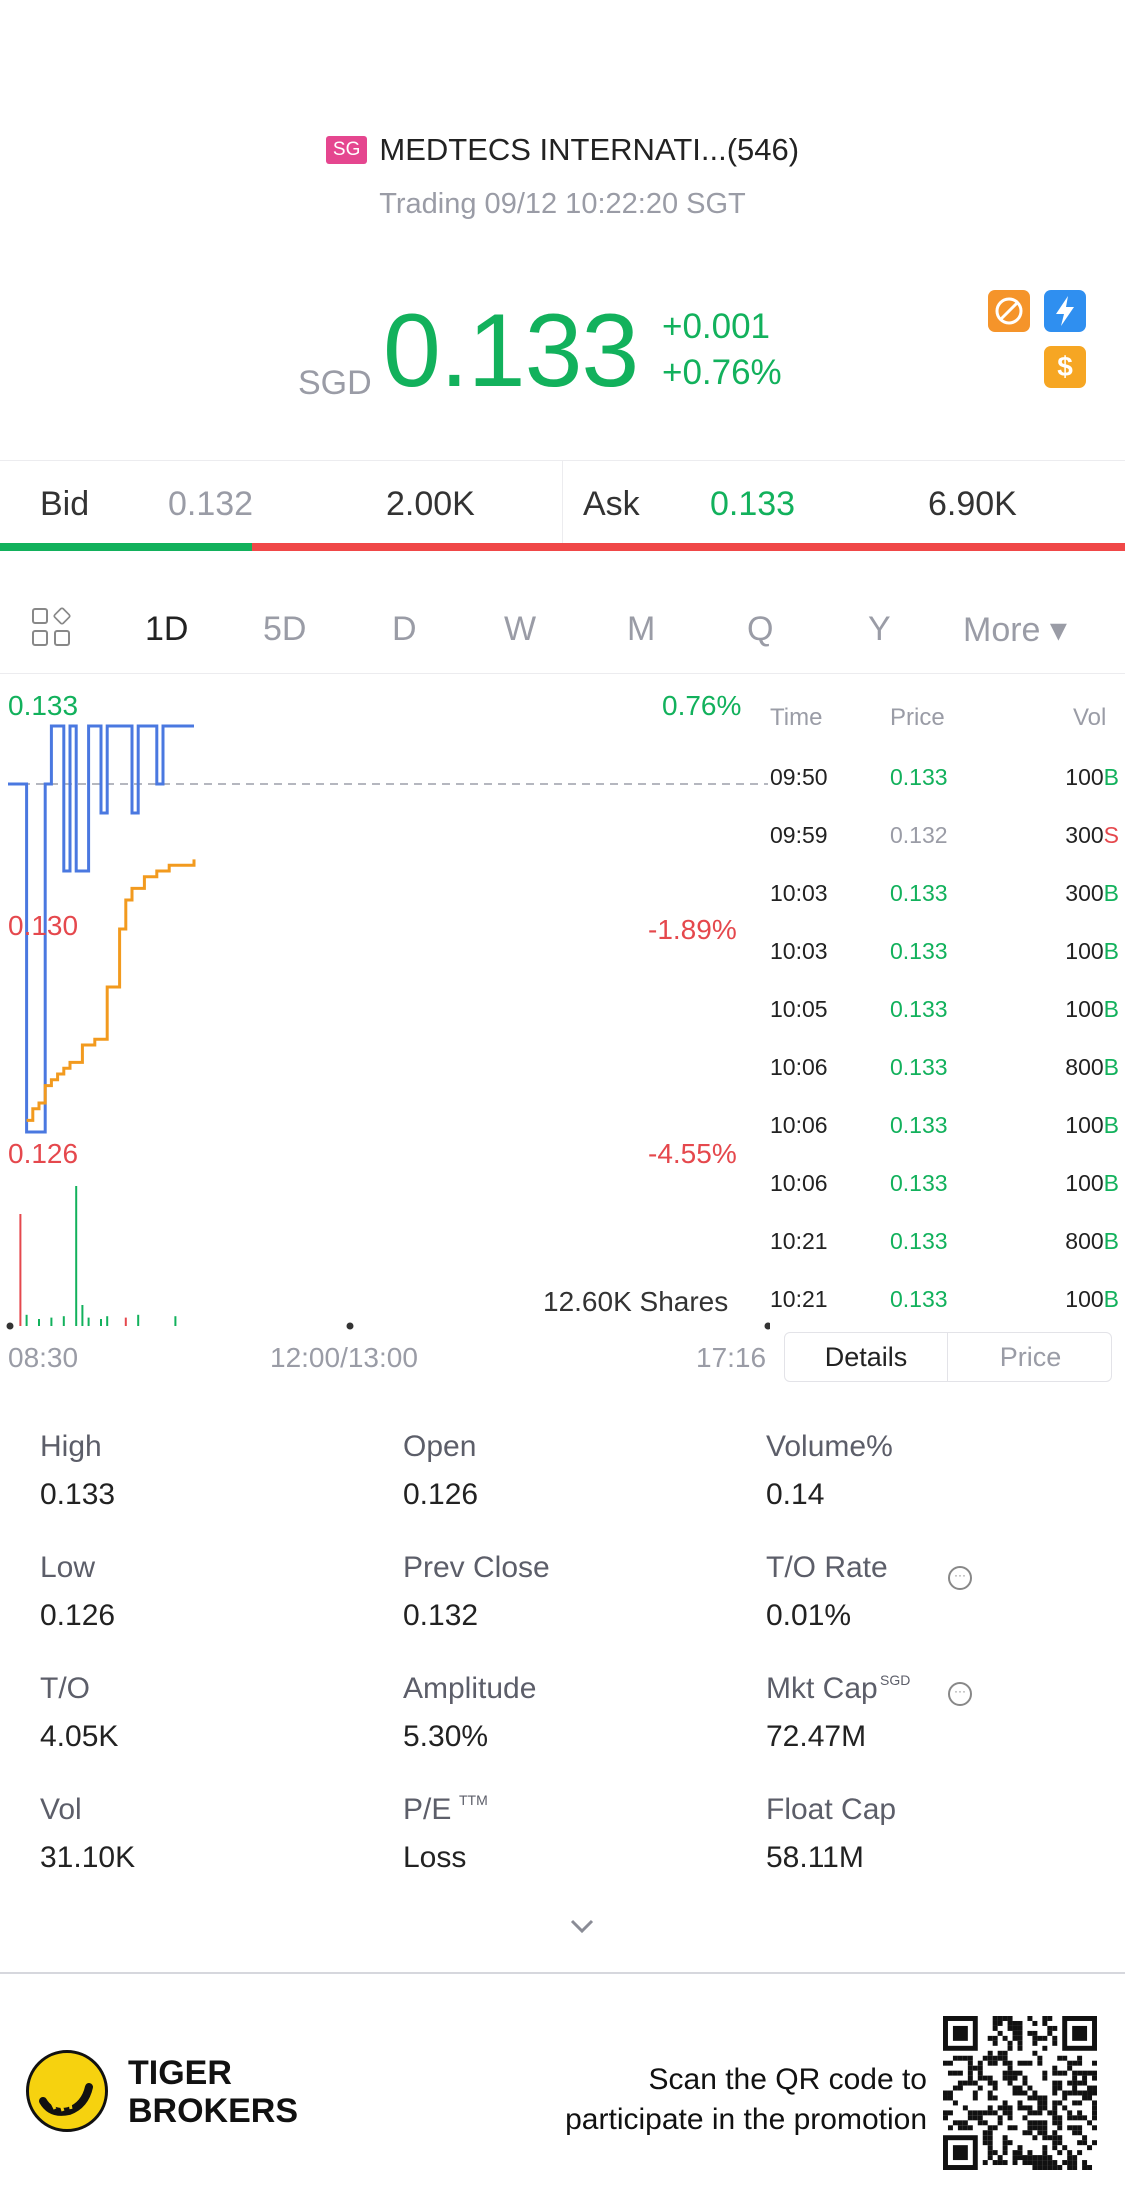 The width and height of the screenshot is (1125, 2197). What do you see at coordinates (816, 1736) in the screenshot?
I see `stat-value: 72.47M` at bounding box center [816, 1736].